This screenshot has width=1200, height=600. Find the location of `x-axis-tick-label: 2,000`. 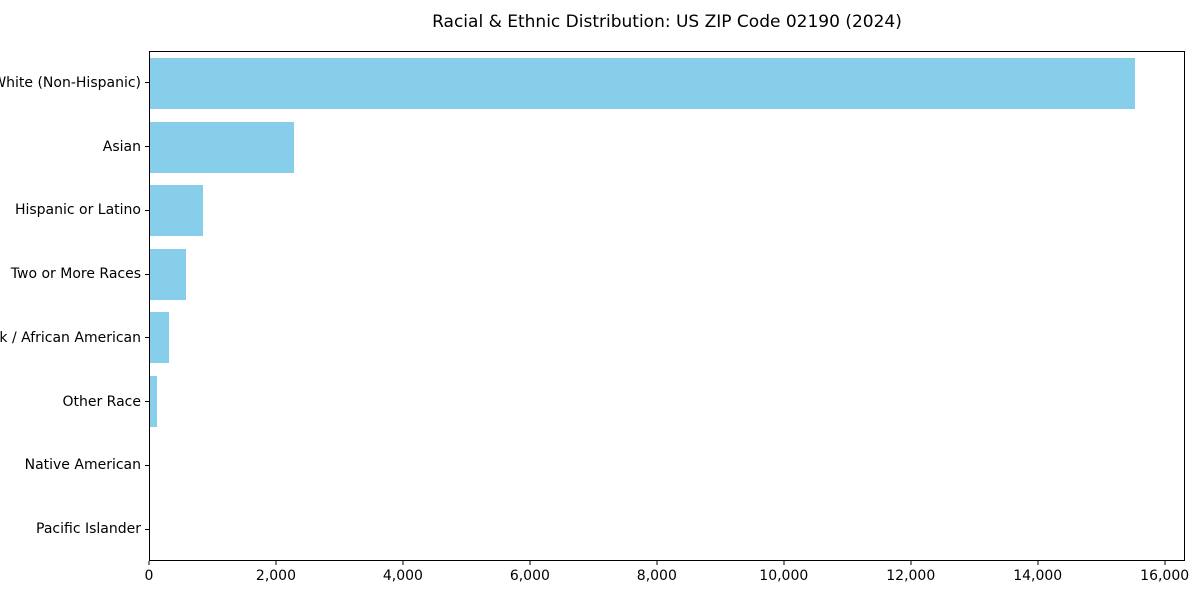

x-axis-tick-label: 2,000 is located at coordinates (275, 576).